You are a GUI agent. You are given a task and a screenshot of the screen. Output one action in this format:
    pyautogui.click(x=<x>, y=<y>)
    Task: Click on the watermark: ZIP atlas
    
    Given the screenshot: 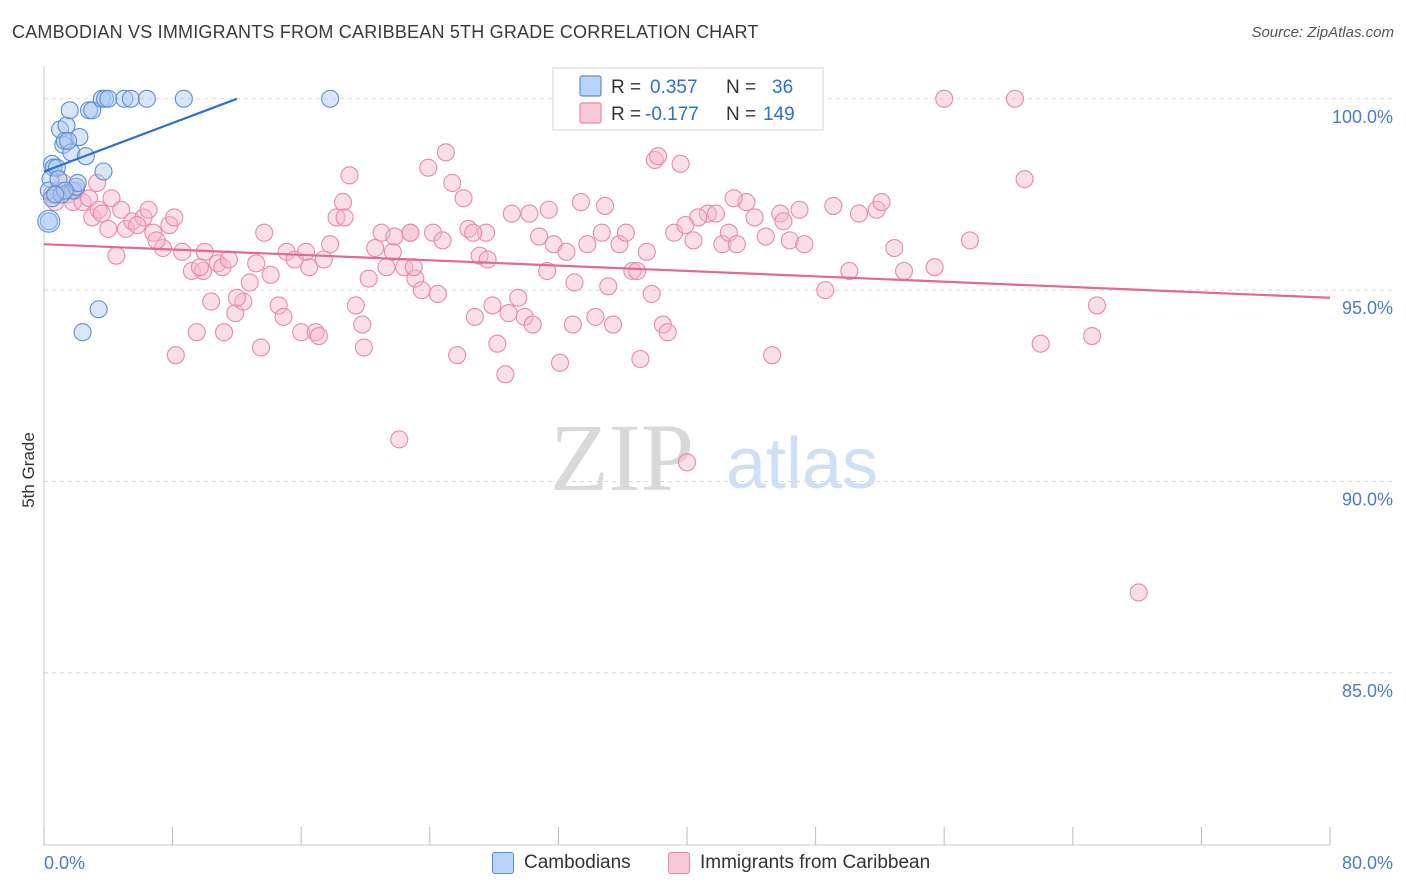 What is the action you would take?
    pyautogui.click(x=714, y=457)
    